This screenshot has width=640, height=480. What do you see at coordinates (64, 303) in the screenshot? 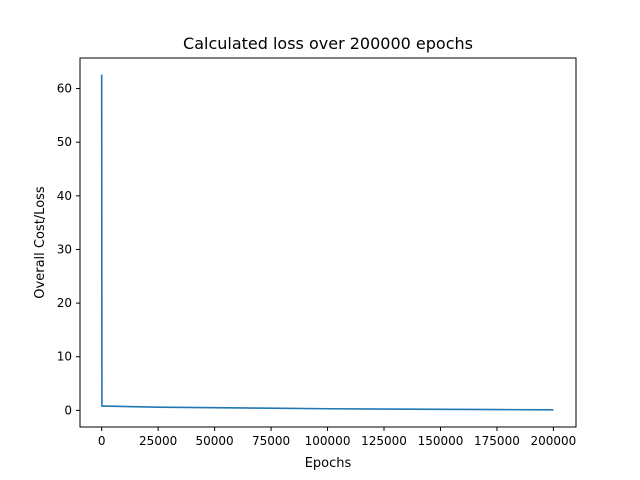
I see `y-tick-label: 20` at bounding box center [64, 303].